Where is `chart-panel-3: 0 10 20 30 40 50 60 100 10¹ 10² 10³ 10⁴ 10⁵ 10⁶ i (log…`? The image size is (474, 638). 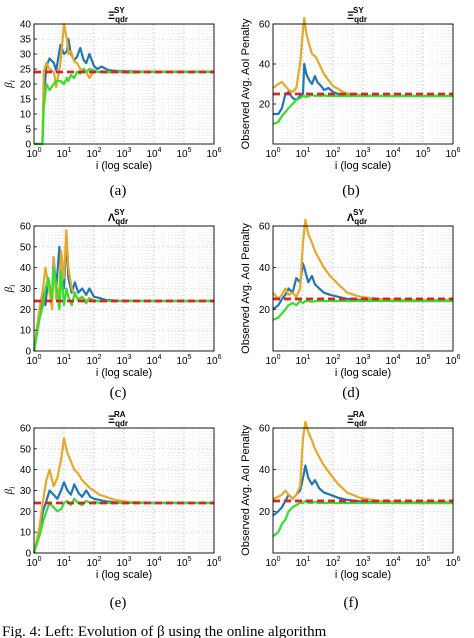 chart-panel-3: 0 10 20 30 40 50 60 100 10¹ 10² 10³ 10⁴ 10⁵ 10⁶ i (log… is located at coordinates (112, 293).